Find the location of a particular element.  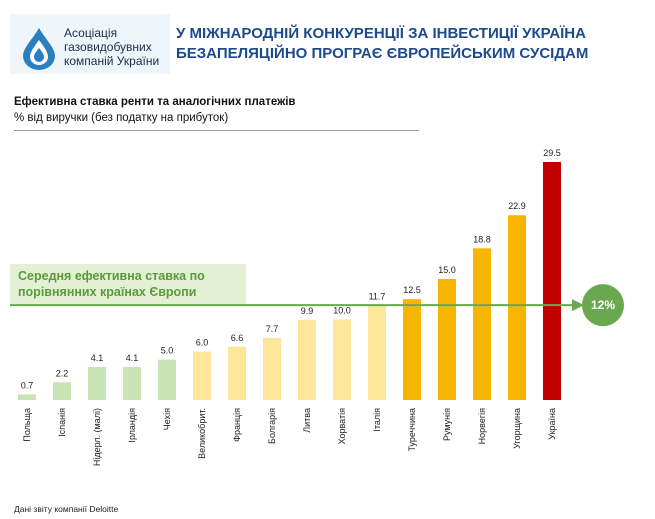

category-label: Норвегія is located at coordinates (482, 426).